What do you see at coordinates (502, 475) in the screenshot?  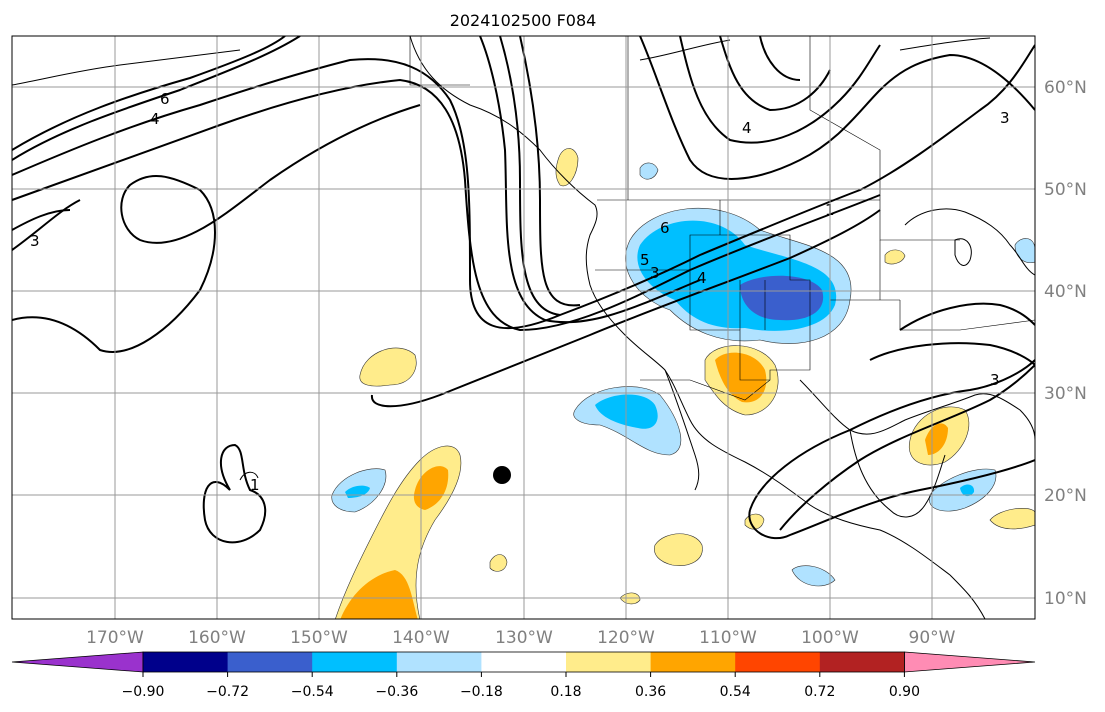 I see `storm-center-dot` at bounding box center [502, 475].